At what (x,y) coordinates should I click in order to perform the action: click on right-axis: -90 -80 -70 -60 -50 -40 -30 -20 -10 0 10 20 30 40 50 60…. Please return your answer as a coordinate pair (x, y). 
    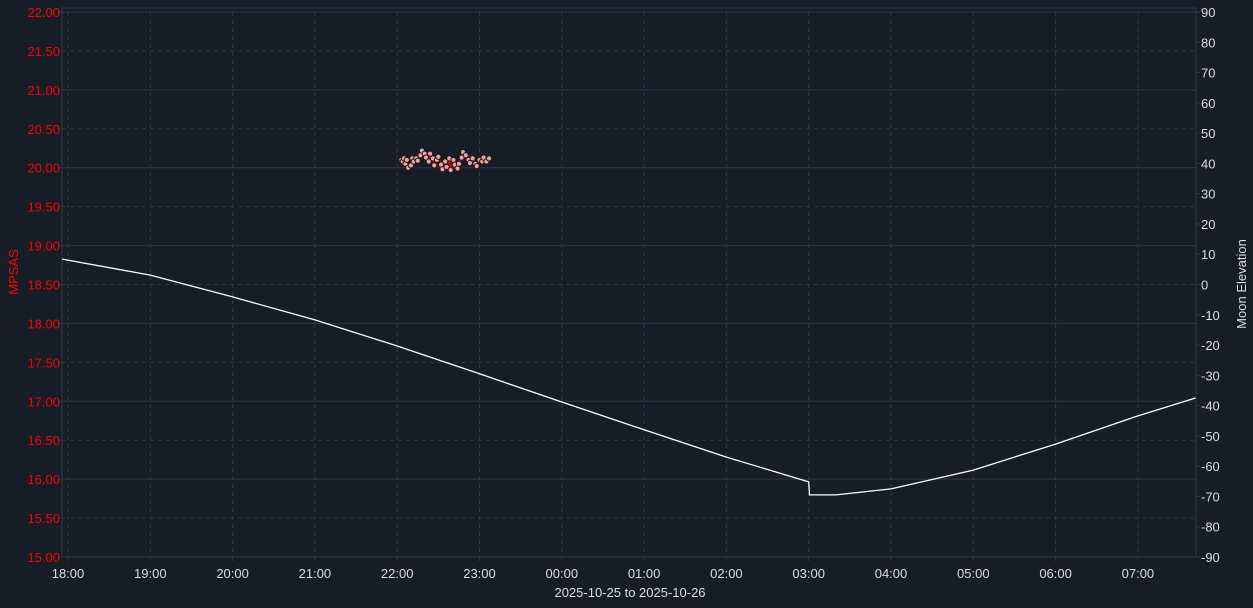
    Looking at the image, I should click on (1208, 285).